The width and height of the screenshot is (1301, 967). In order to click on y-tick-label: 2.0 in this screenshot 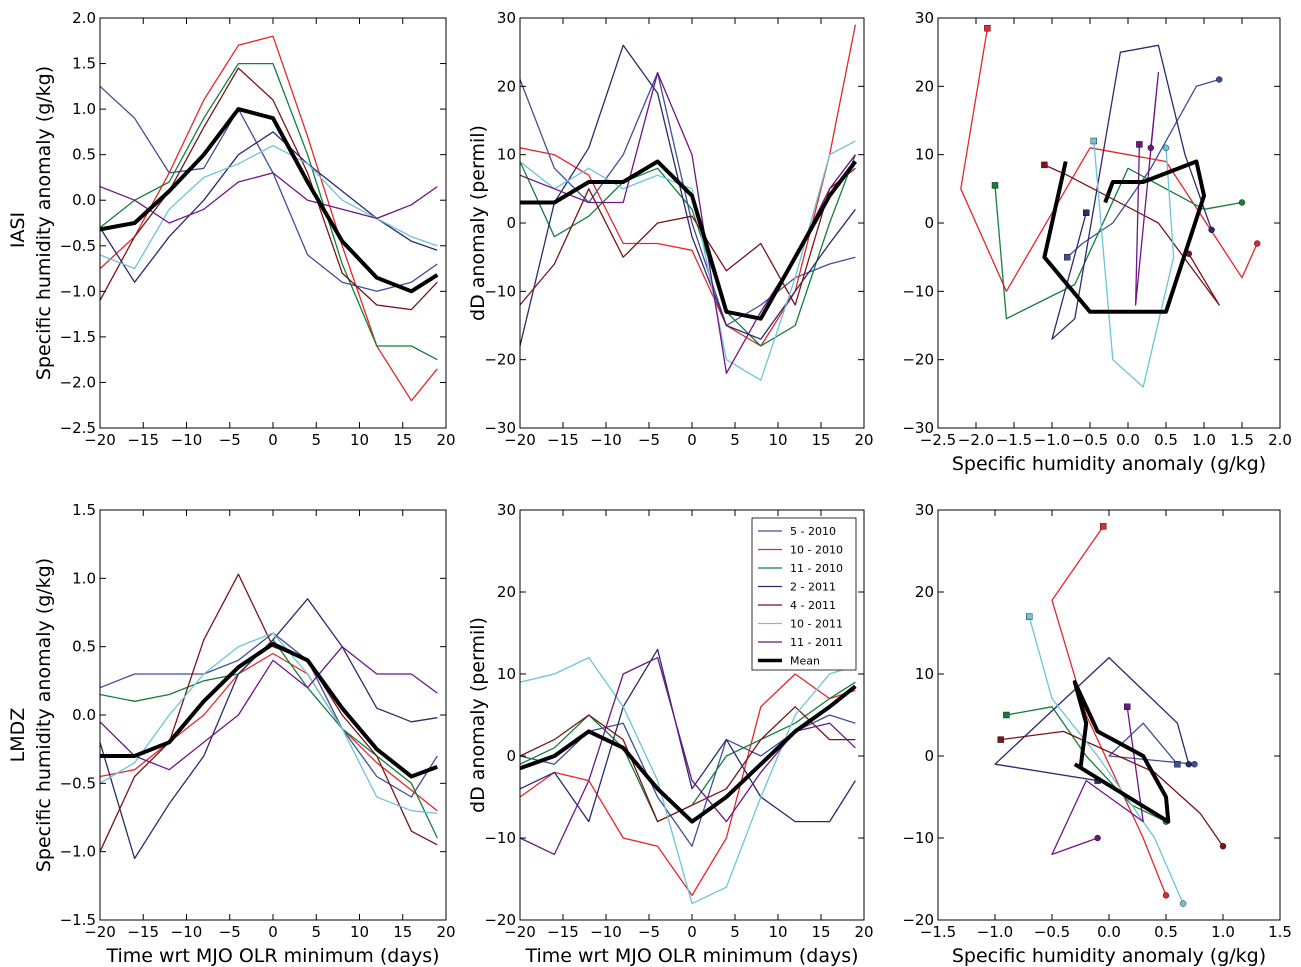, I will do `click(84, 18)`.